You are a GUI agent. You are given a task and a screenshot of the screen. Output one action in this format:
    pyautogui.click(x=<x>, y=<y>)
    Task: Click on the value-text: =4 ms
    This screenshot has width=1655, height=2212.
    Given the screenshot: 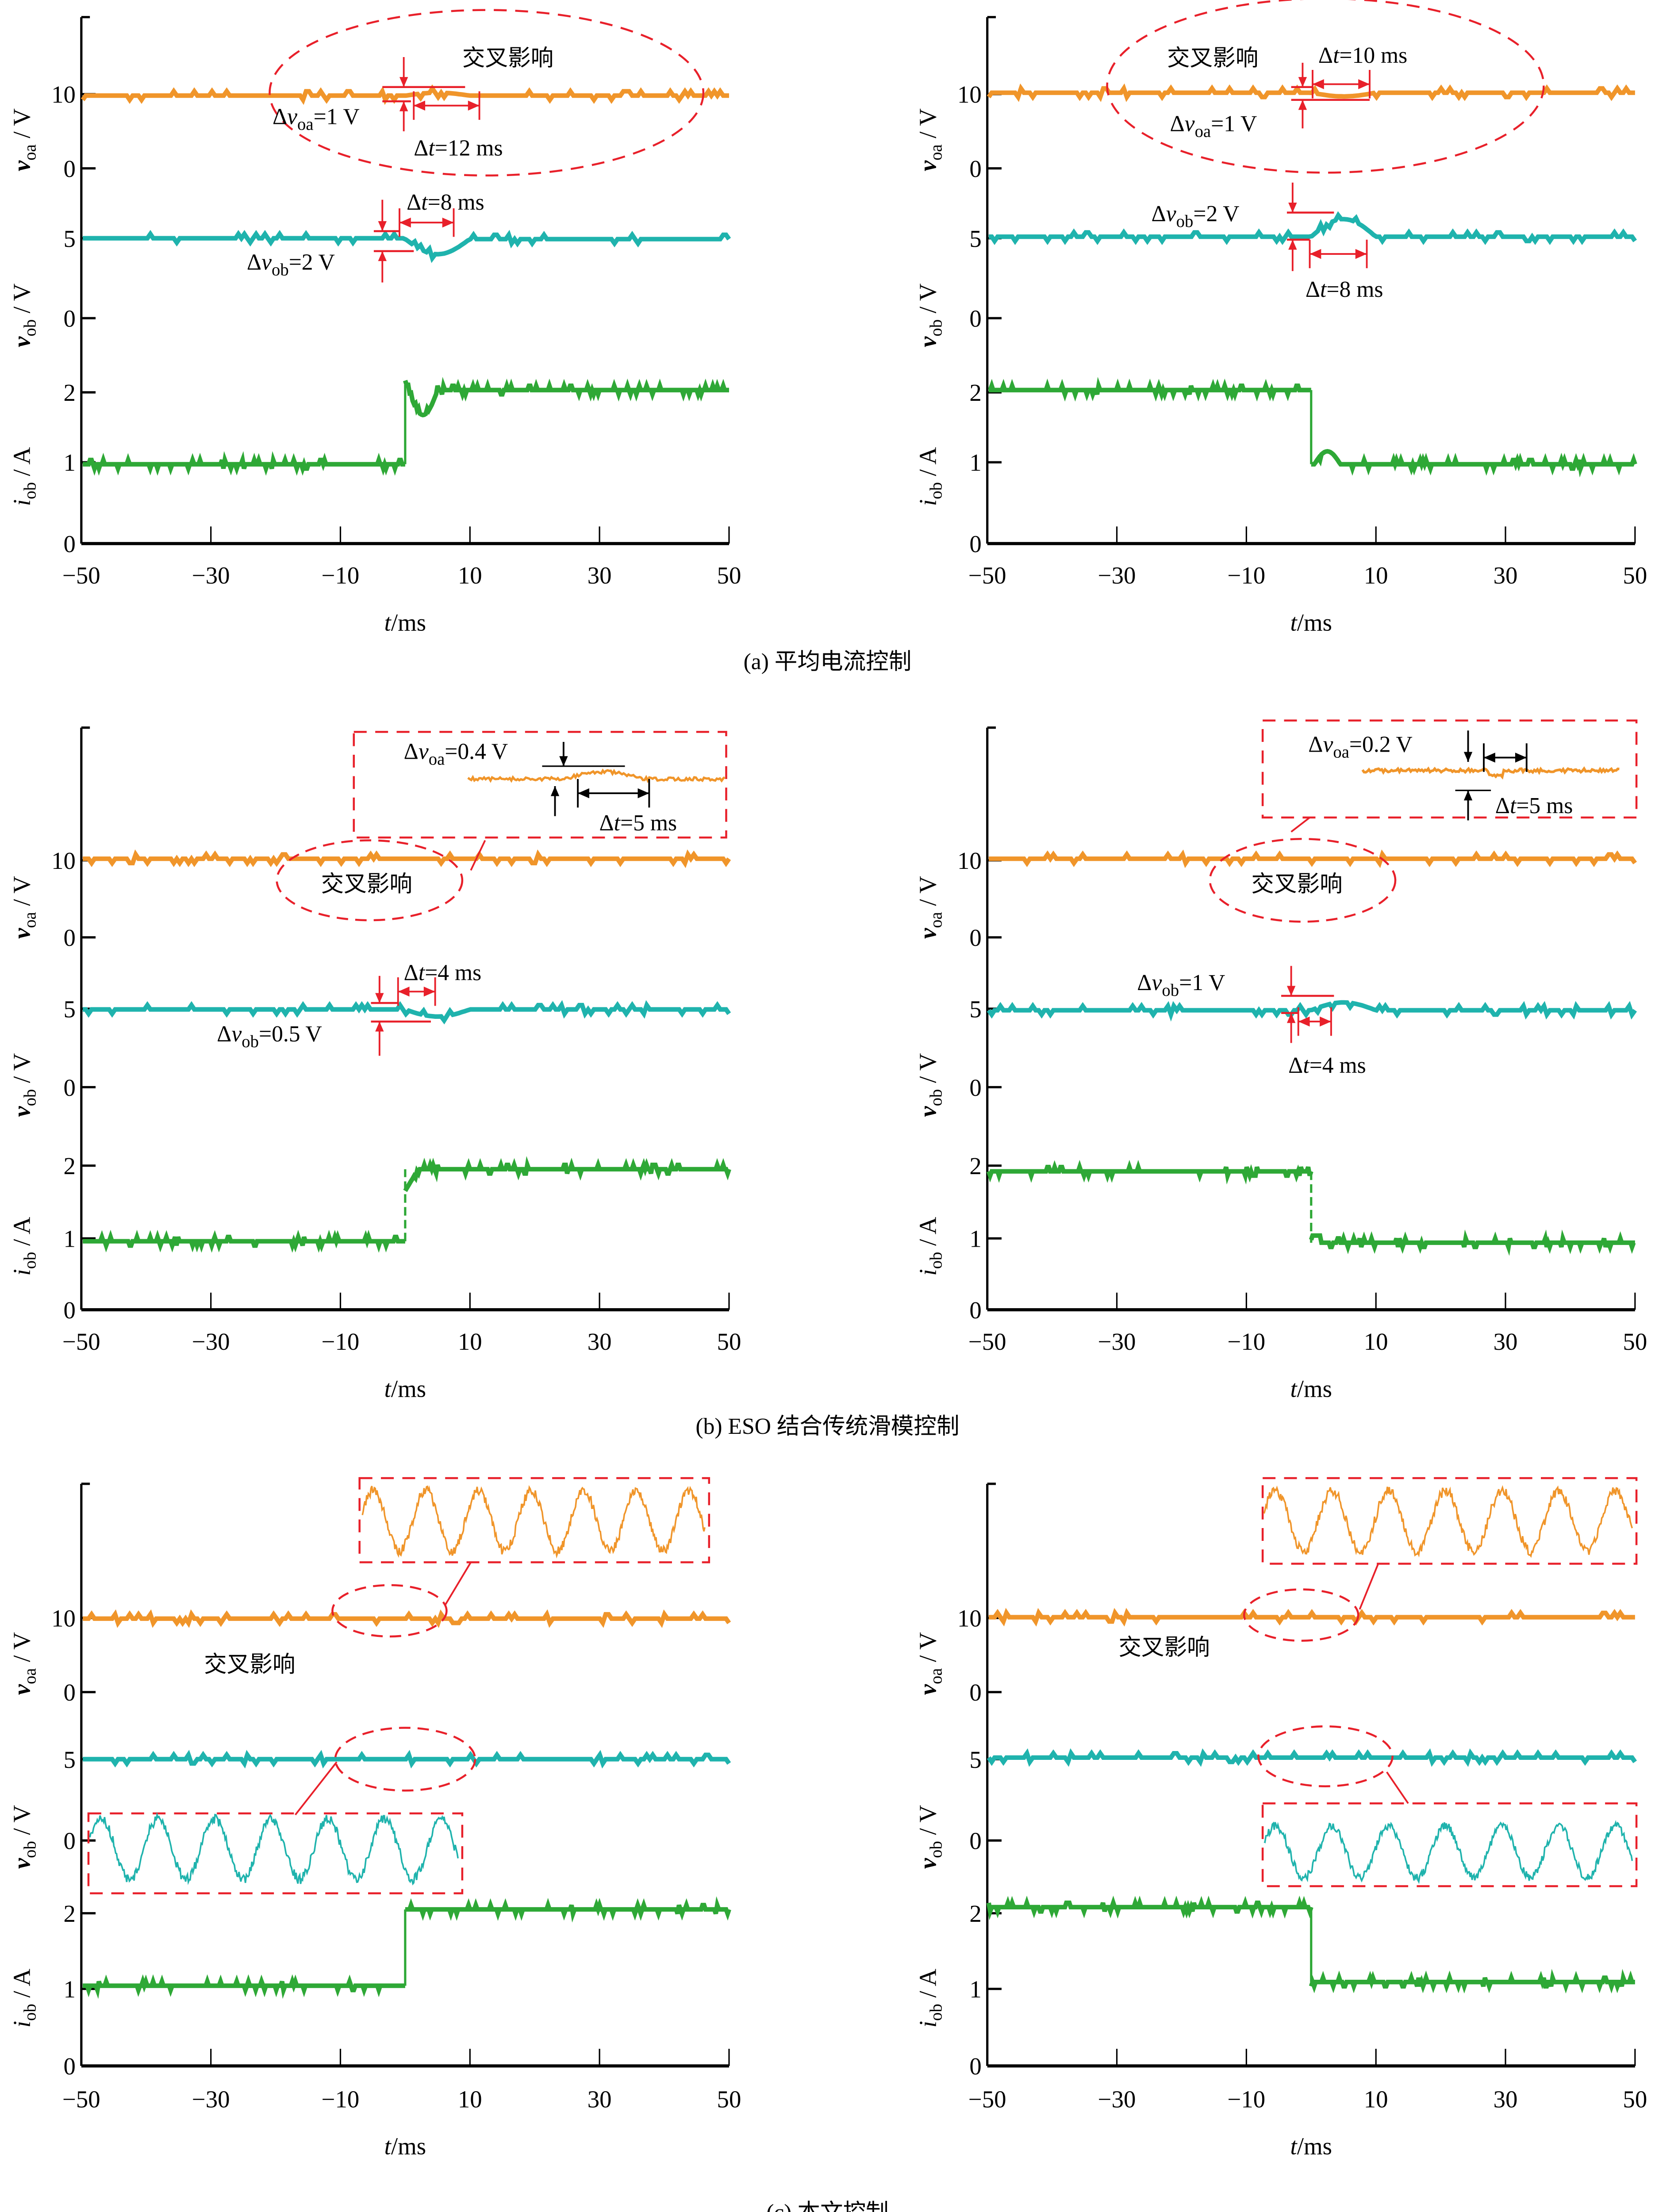 What is the action you would take?
    pyautogui.click(x=453, y=973)
    